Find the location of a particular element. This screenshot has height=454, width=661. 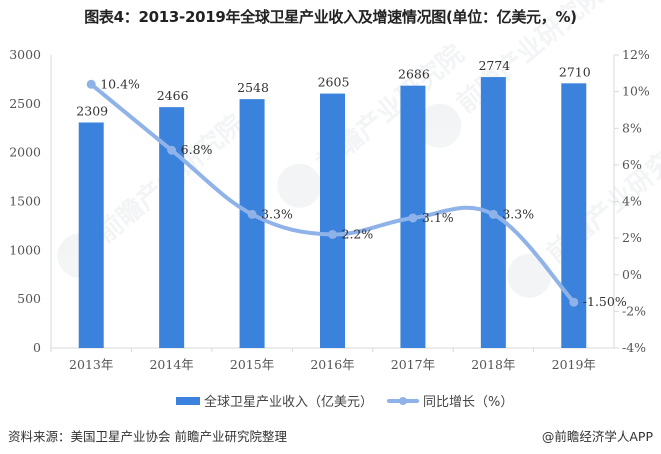

bar-value-label: 2686 is located at coordinates (414, 74).